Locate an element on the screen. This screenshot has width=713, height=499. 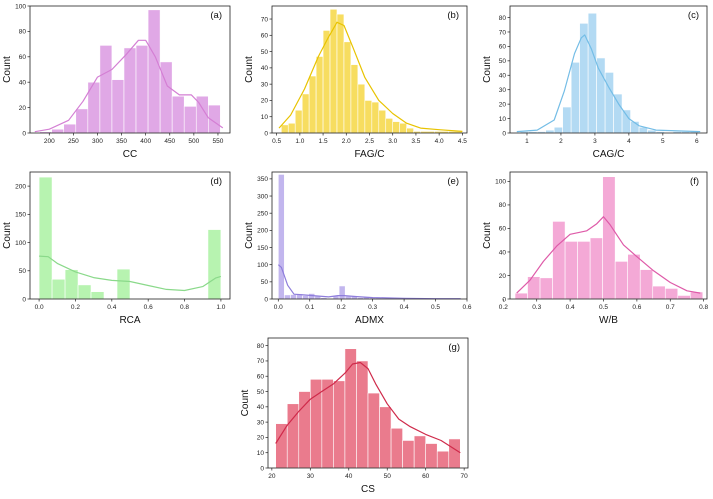
x-tick-label: 30 is located at coordinates (311, 476).